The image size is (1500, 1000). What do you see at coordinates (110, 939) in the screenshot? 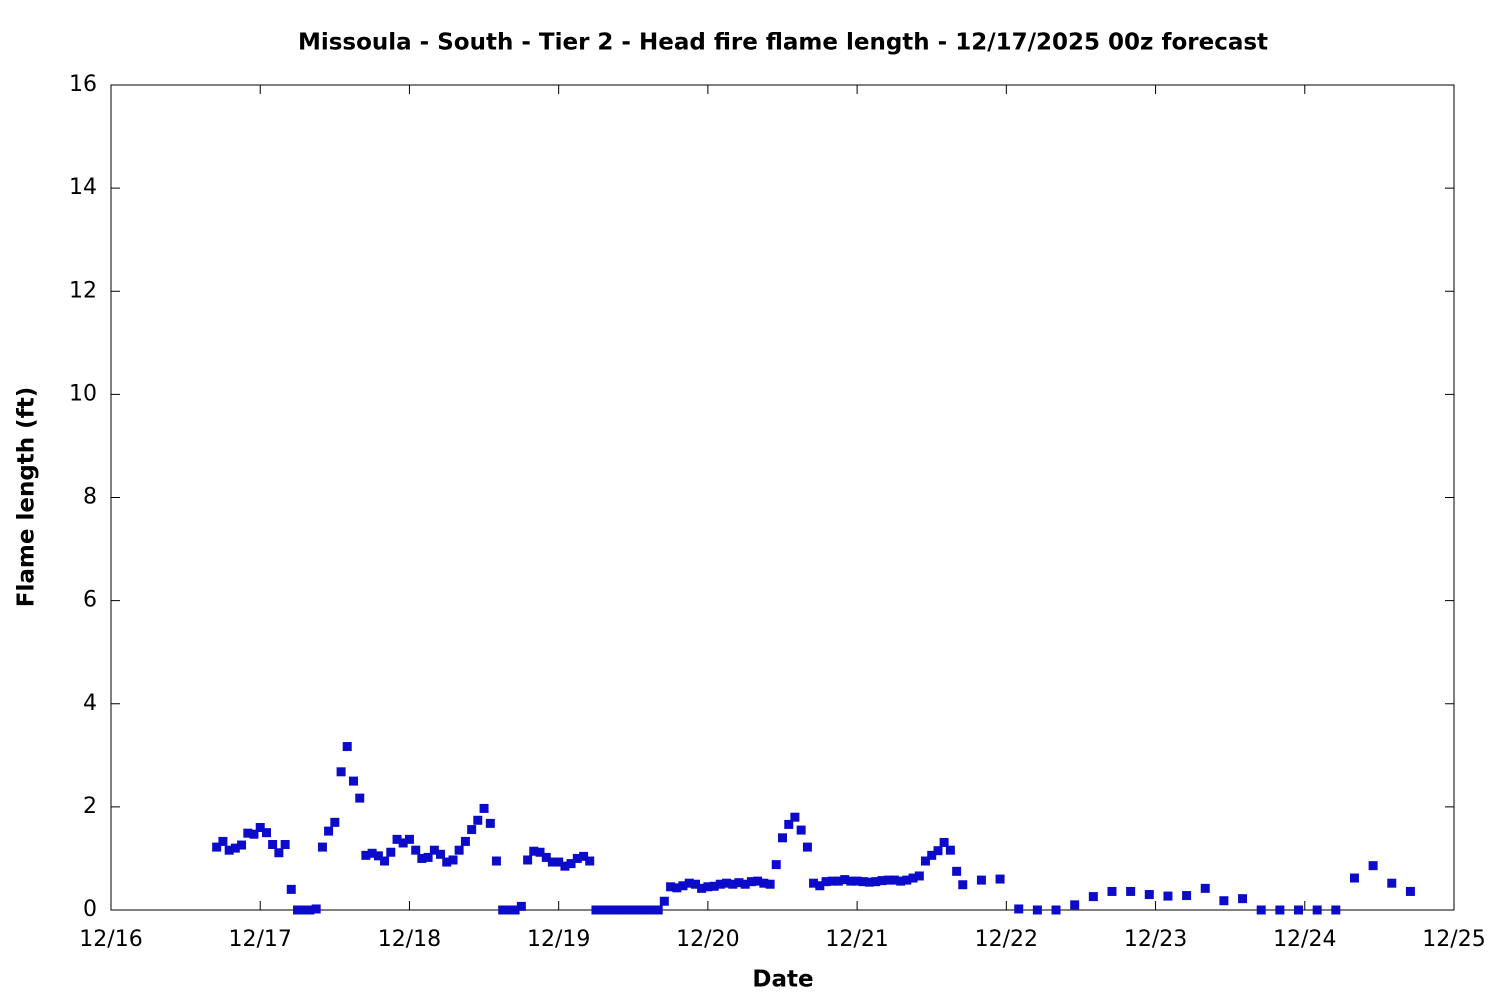
I see `x-tick-label: 12/16` at bounding box center [110, 939].